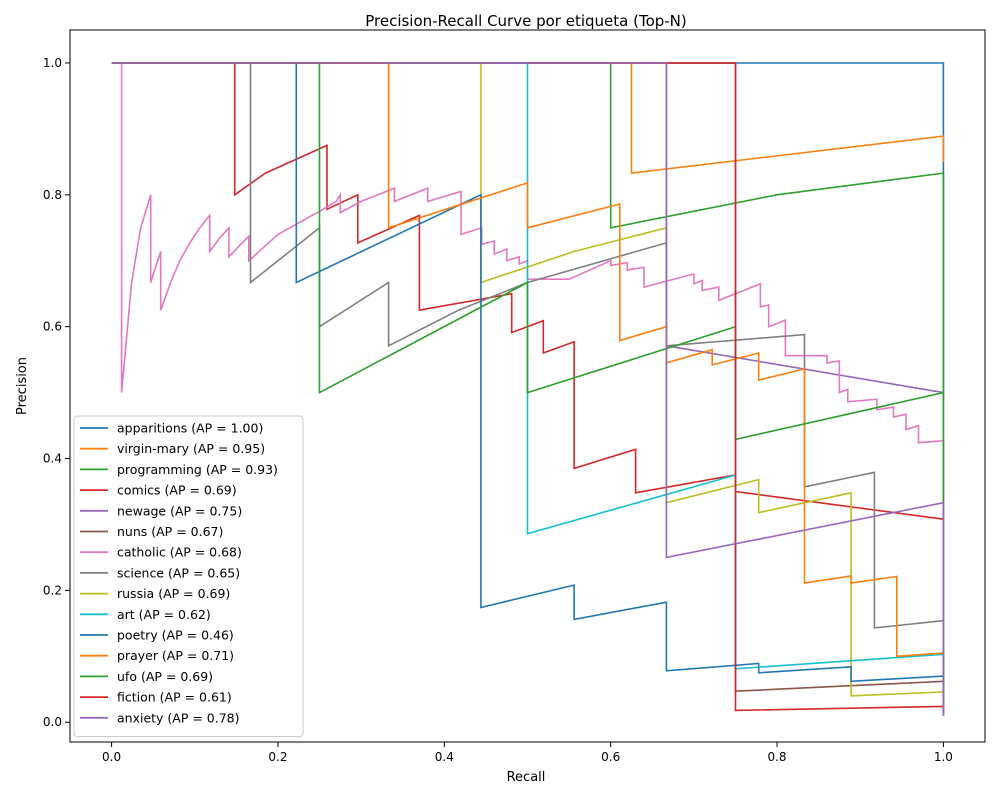  Describe the element at coordinates (52, 722) in the screenshot. I see `y-tick-label-0: 0.0` at that location.